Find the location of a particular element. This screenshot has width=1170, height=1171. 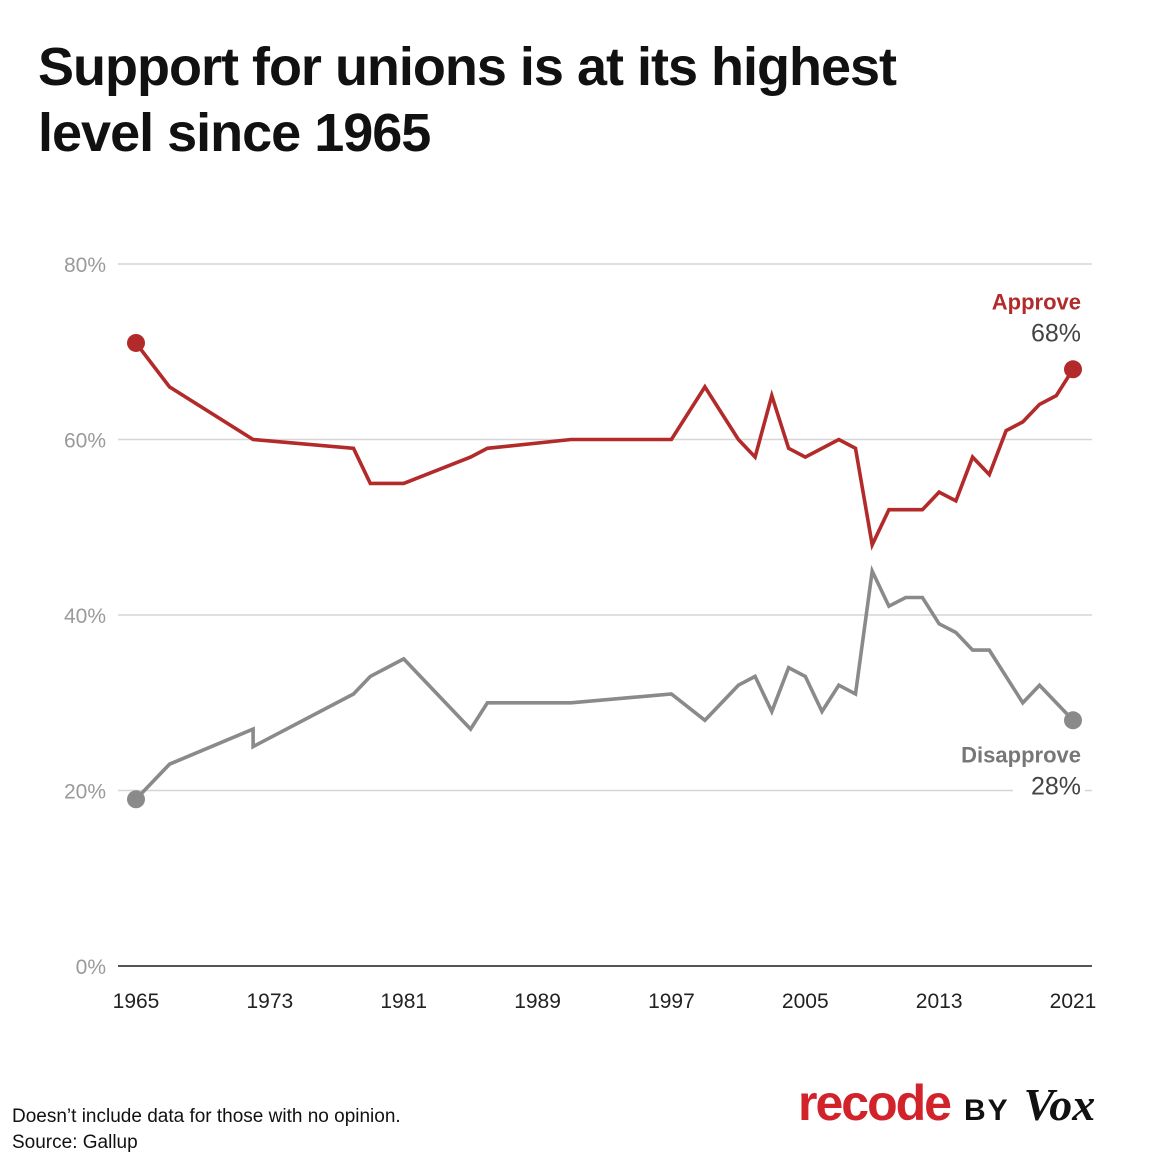

disapprove-label: Disapprove is located at coordinates (1021, 754).